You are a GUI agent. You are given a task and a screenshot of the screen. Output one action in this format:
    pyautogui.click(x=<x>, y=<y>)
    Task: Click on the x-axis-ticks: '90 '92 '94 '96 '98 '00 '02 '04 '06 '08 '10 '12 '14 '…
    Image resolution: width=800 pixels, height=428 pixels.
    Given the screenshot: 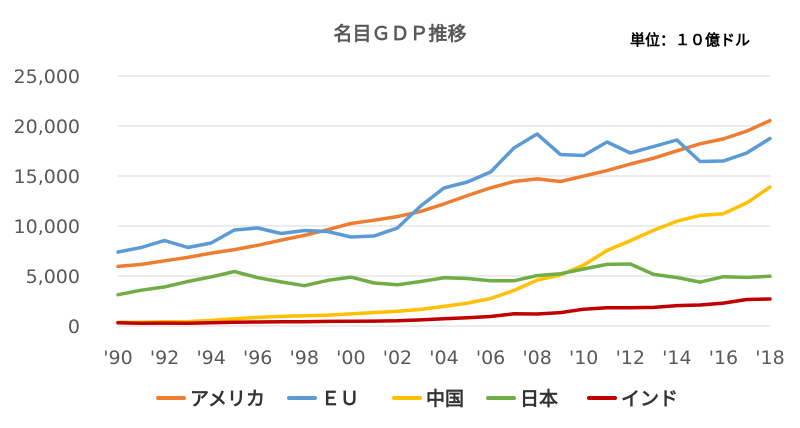 What is the action you would take?
    pyautogui.click(x=443, y=358)
    